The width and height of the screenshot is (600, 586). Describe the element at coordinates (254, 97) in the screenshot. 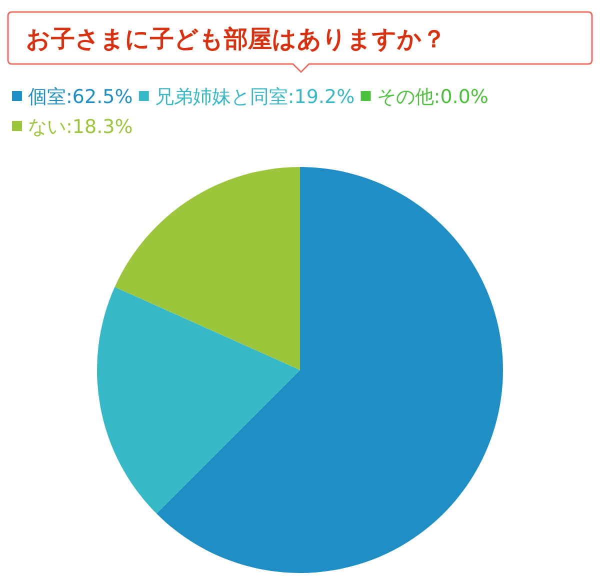

I see `legend-label: 兄弟姉妹と同室:19.2%` at that location.